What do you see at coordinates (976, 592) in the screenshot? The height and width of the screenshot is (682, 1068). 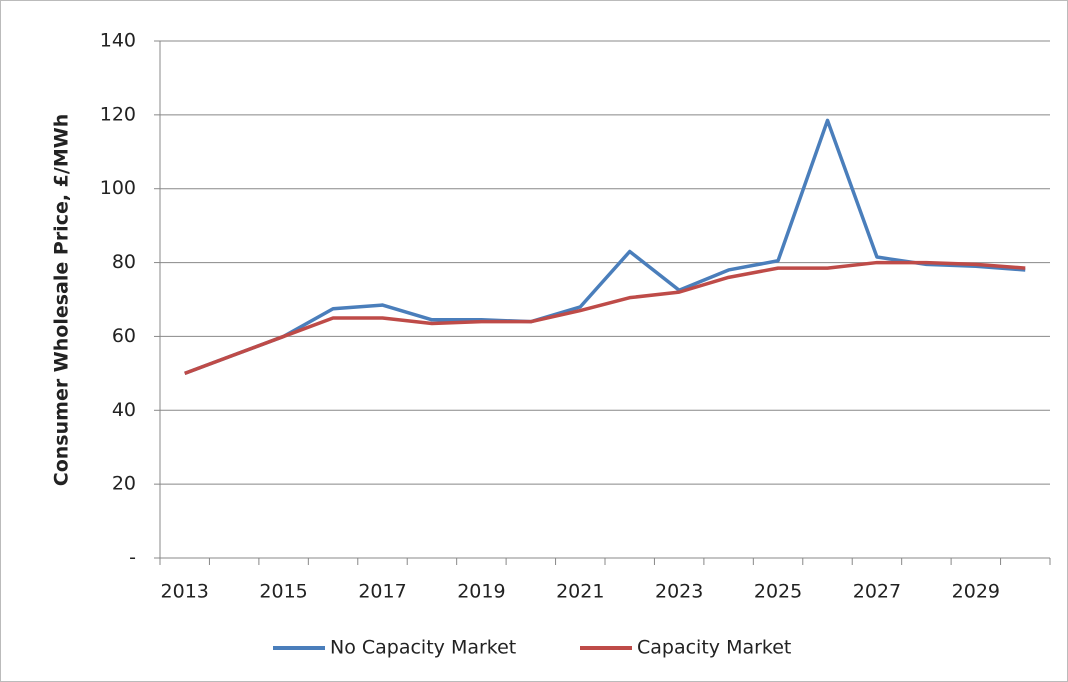 I see `x-tick-label: 2029` at bounding box center [976, 592].